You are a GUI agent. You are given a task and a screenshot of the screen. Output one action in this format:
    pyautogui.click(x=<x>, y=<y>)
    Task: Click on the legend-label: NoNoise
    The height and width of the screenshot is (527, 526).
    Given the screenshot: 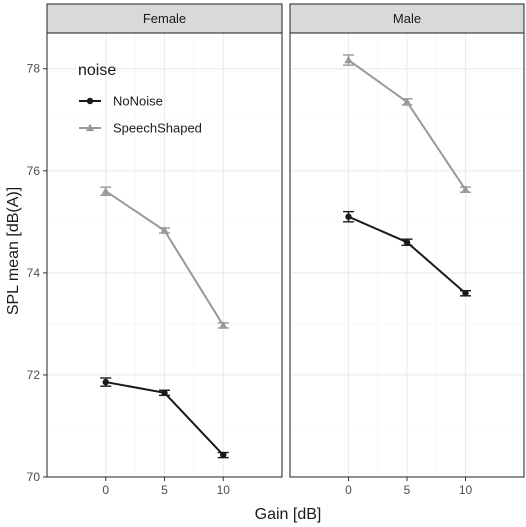 What is the action you would take?
    pyautogui.click(x=138, y=101)
    